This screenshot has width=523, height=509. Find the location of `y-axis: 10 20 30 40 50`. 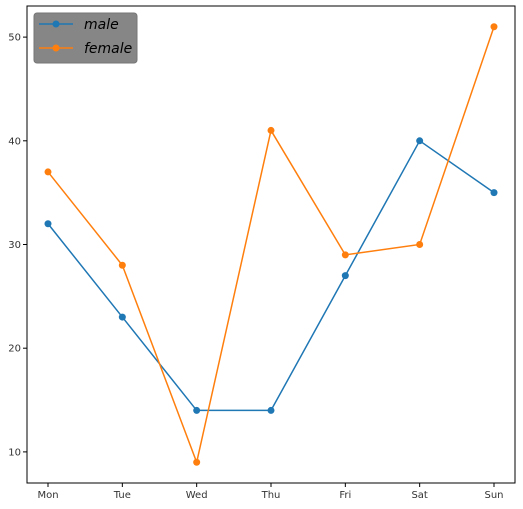

y-axis: 10 20 30 40 50 is located at coordinates (17, 245).